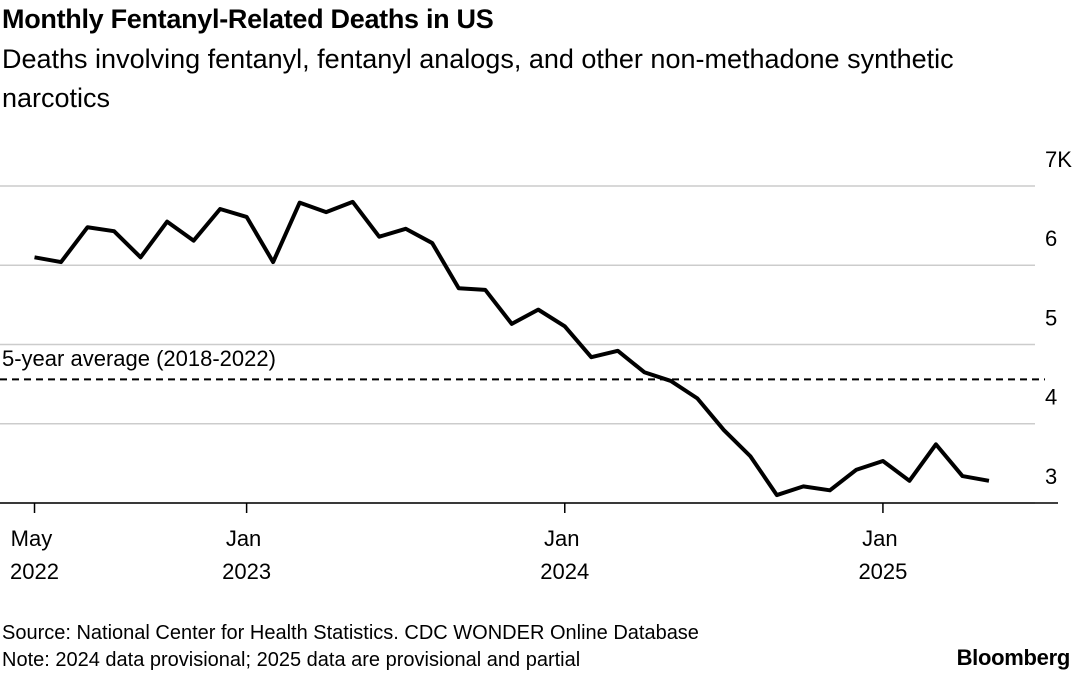 This screenshot has width=1080, height=675. Describe the element at coordinates (1051, 238) in the screenshot. I see `y-tick-label: 6` at that location.